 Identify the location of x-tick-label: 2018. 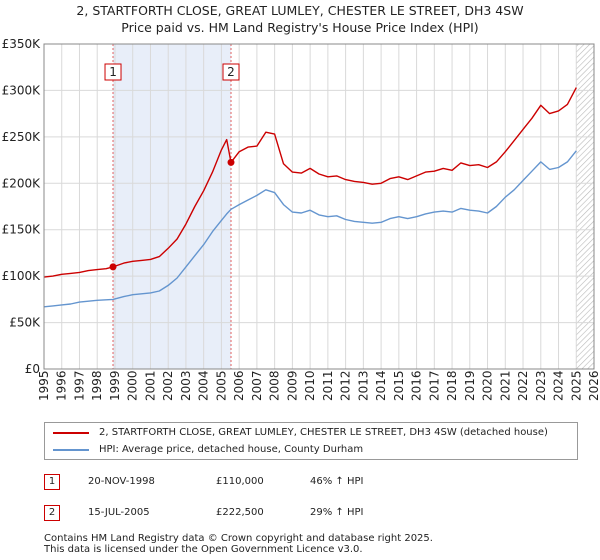
(452, 385).